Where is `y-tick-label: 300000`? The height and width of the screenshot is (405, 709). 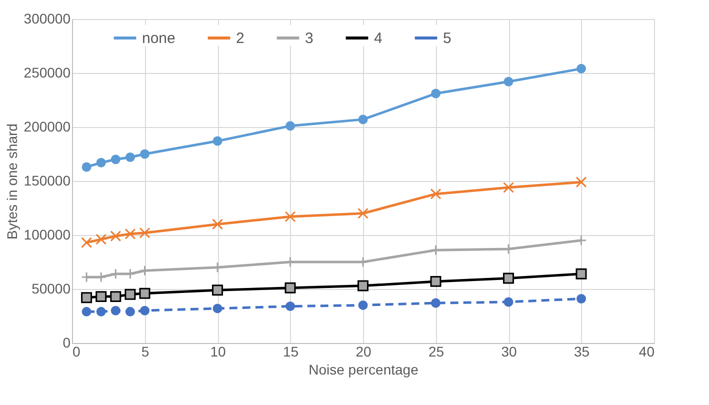 y-tick-label: 300000 is located at coordinates (47, 18).